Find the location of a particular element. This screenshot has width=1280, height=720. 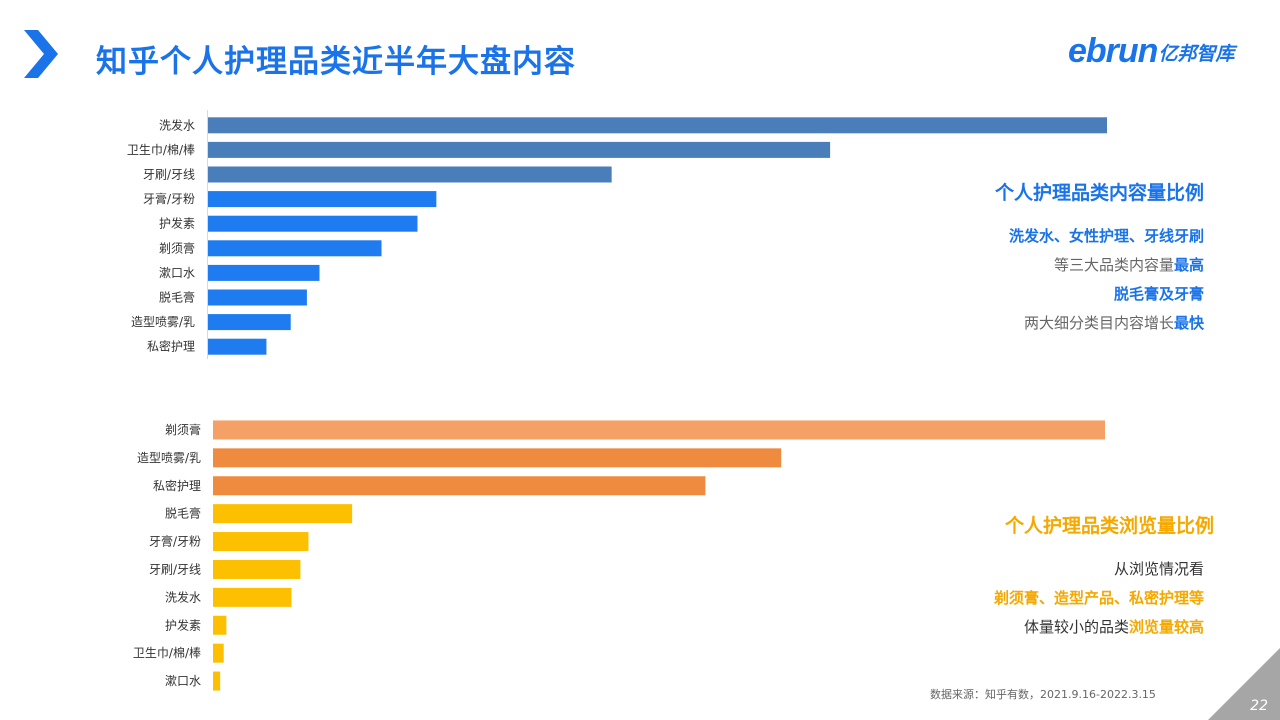

content-panel-line2: 等三大品类内容量最高 is located at coordinates (1099, 265).